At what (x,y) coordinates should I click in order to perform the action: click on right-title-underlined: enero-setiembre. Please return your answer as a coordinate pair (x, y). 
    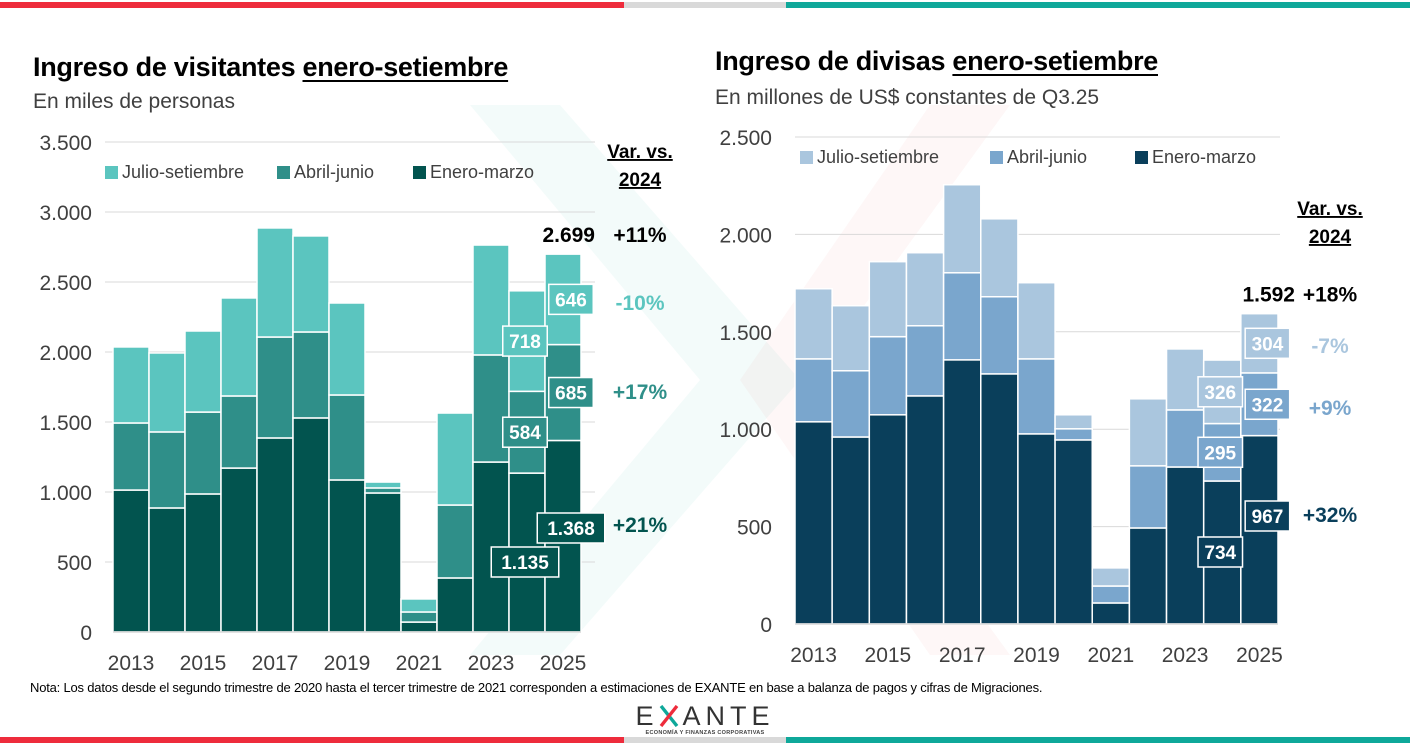
    Looking at the image, I should click on (1055, 61).